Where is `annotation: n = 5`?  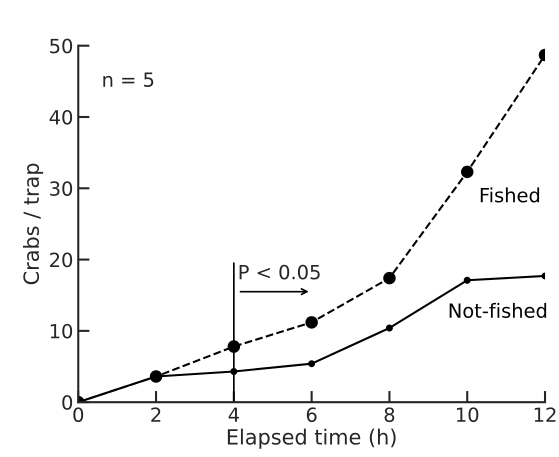 annotation: n = 5 is located at coordinates (128, 79).